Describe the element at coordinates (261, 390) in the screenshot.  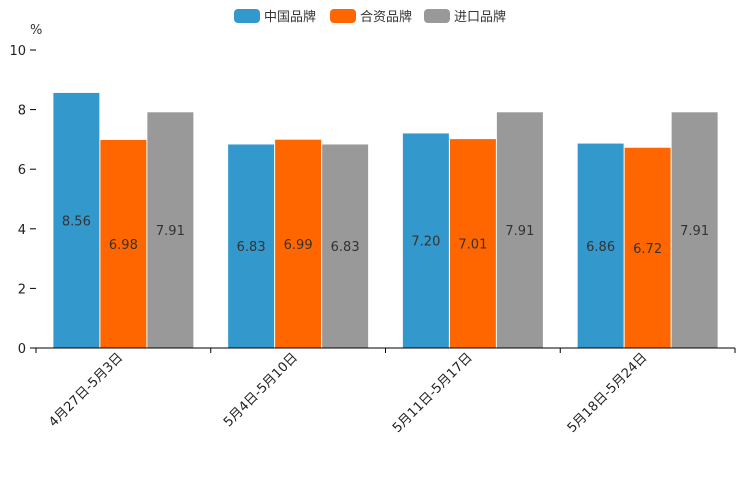
I see `x-tick-label: 5月4日-5月10日` at that location.